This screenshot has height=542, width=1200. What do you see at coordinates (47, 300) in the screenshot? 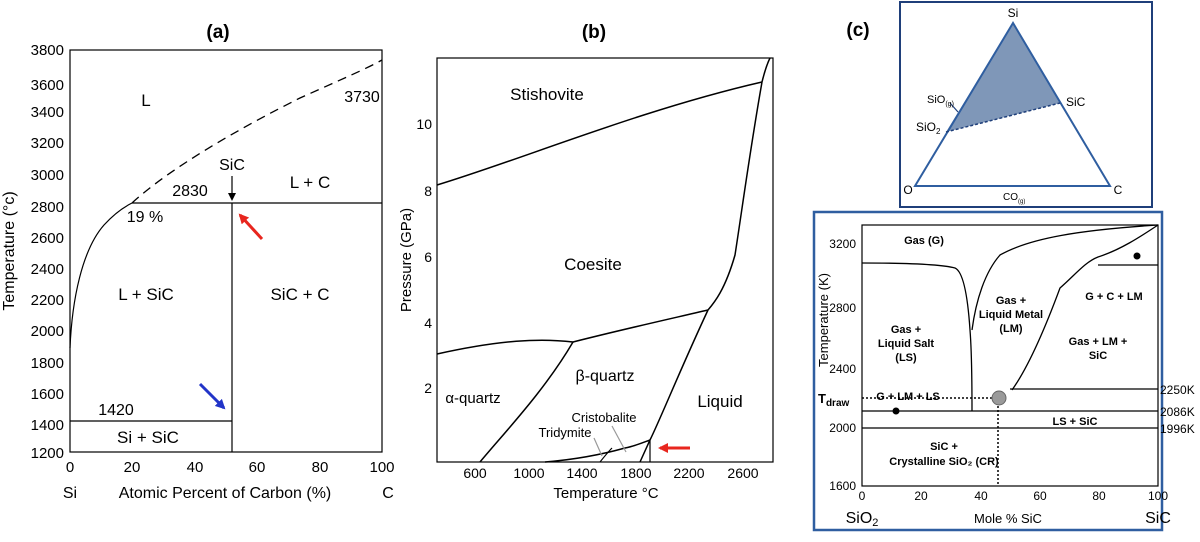
I see `y-tick-label: 2200` at bounding box center [47, 300].